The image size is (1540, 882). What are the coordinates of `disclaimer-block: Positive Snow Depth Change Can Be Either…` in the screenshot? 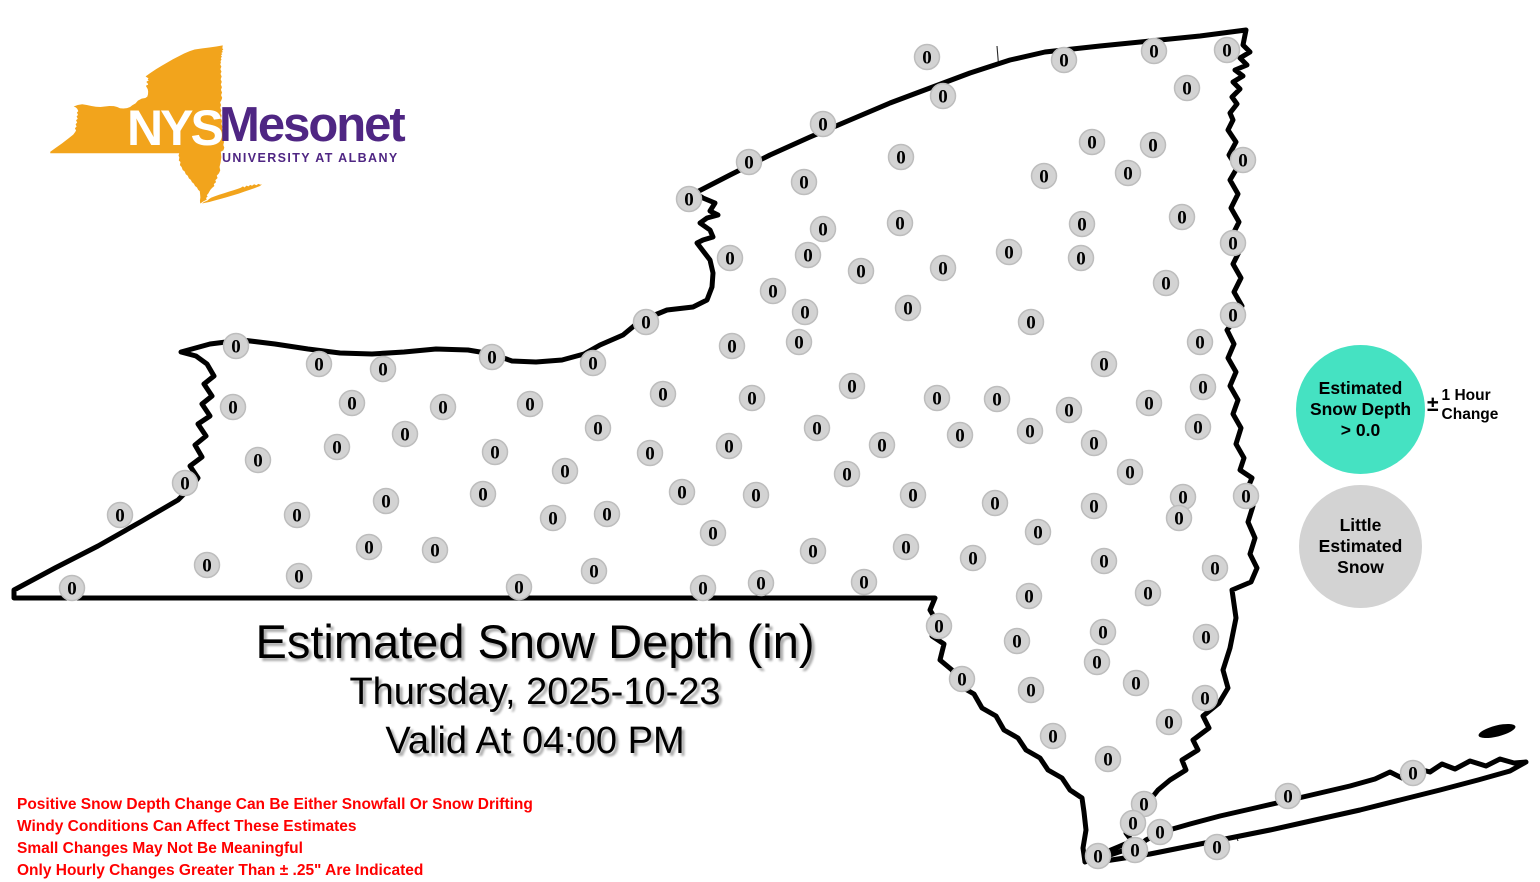 It's located at (275, 838).